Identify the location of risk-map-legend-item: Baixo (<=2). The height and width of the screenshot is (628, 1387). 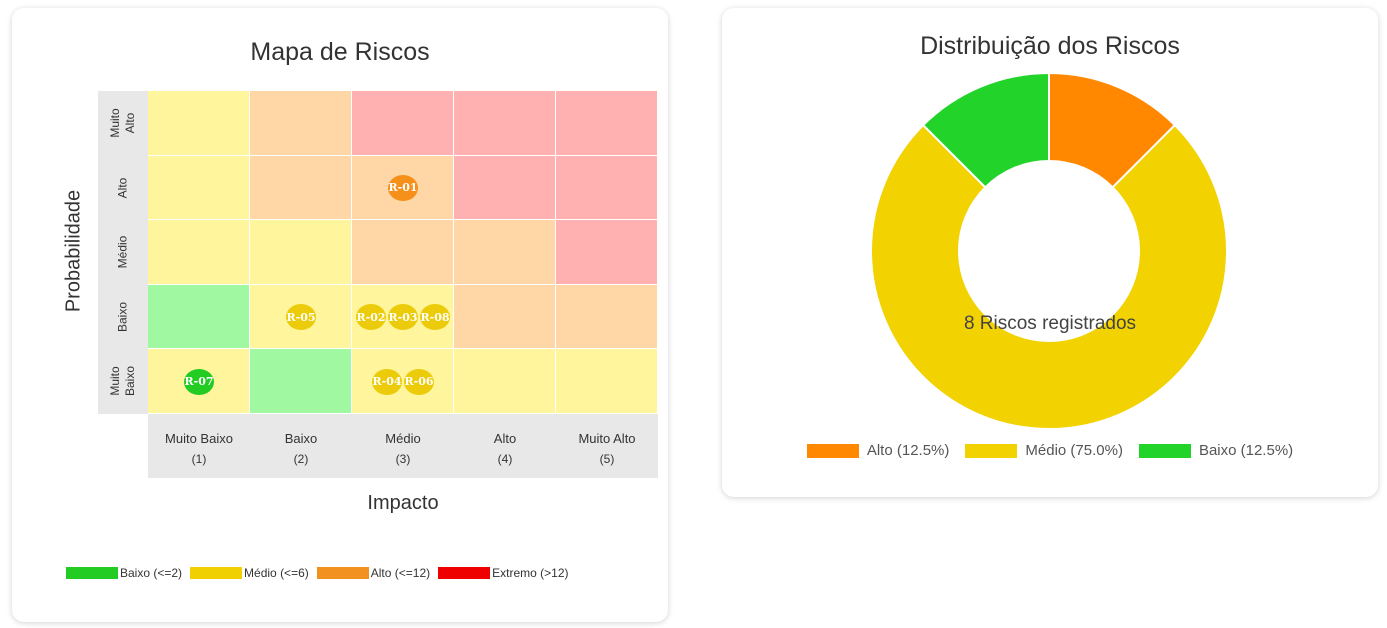
(124, 573).